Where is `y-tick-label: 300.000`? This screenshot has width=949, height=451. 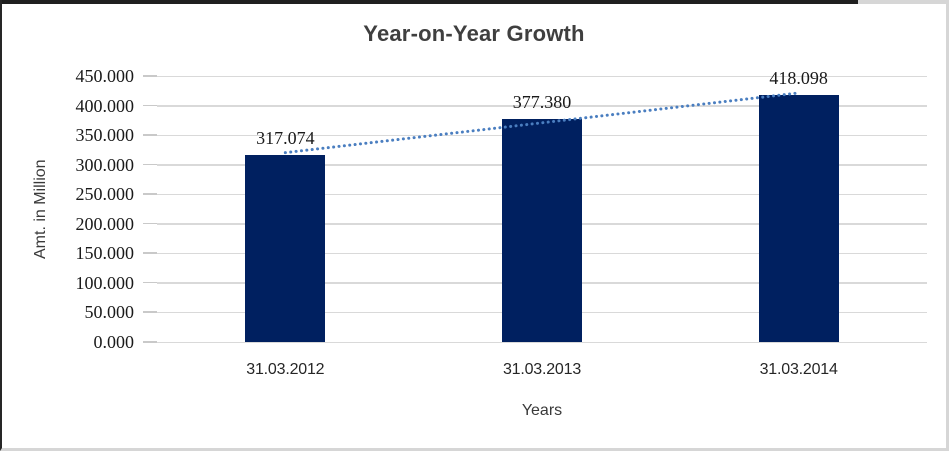
y-tick-label: 300.000 is located at coordinates (105, 164).